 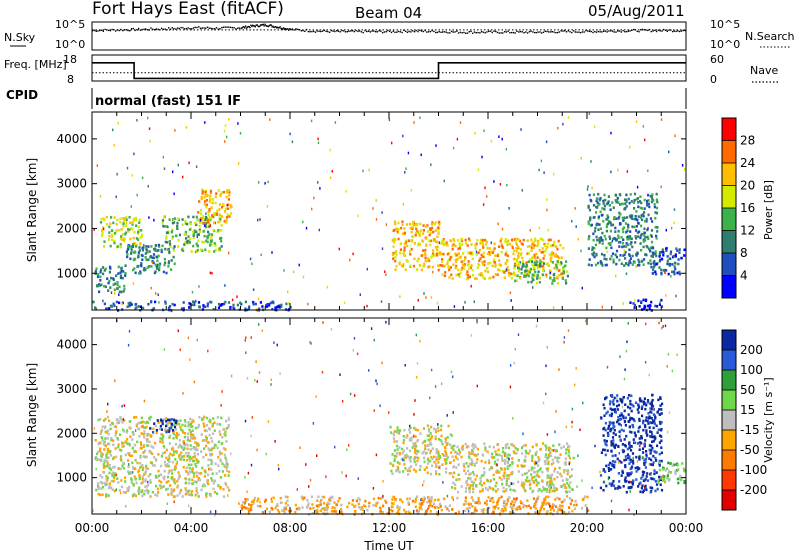 What do you see at coordinates (729, 287) in the screenshot?
I see `colorbar-segment` at bounding box center [729, 287].